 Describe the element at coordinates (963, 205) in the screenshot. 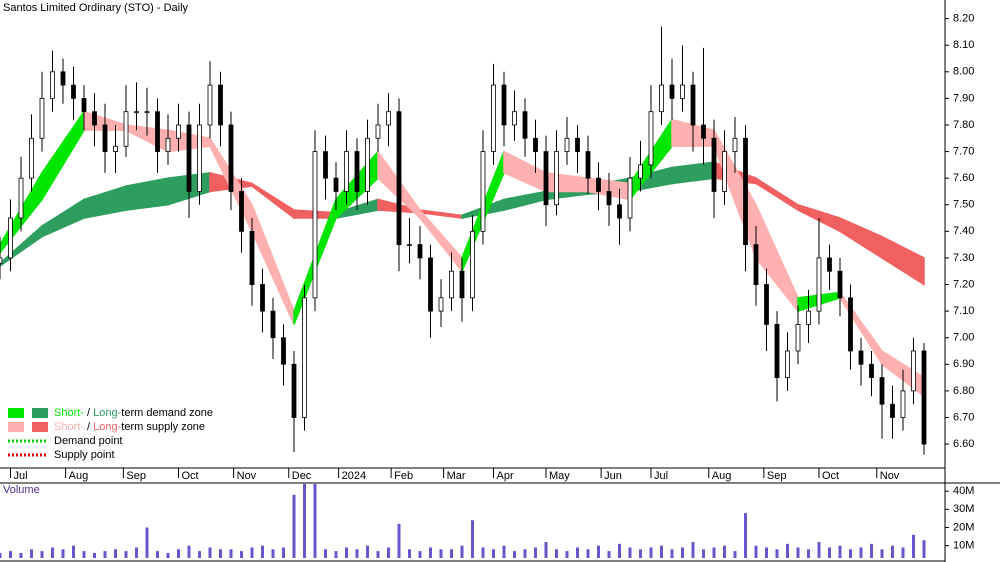

I see `y-tick-label: 7.50` at that location.